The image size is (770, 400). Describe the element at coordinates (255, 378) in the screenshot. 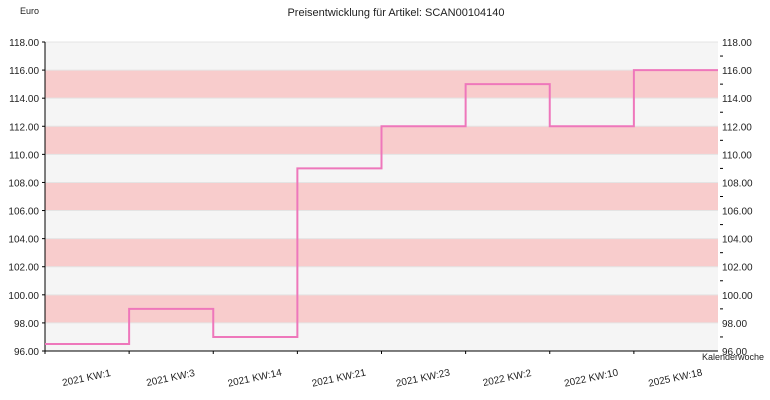

I see `x-tick-label: 2021 KW:14` at that location.